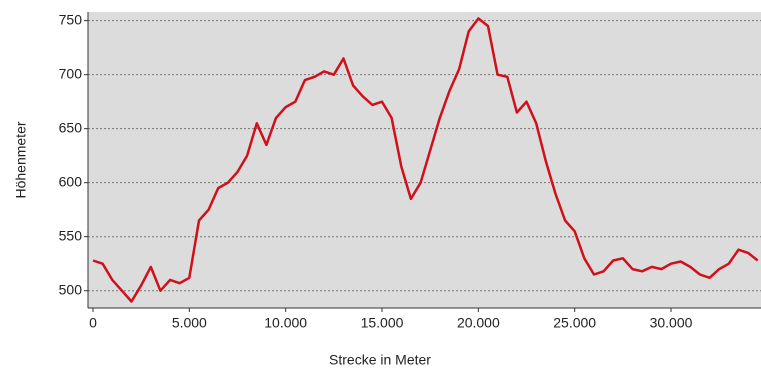 Image resolution: width=761 pixels, height=377 pixels. What do you see at coordinates (71, 181) in the screenshot?
I see `y-tick-label: 600` at bounding box center [71, 181].